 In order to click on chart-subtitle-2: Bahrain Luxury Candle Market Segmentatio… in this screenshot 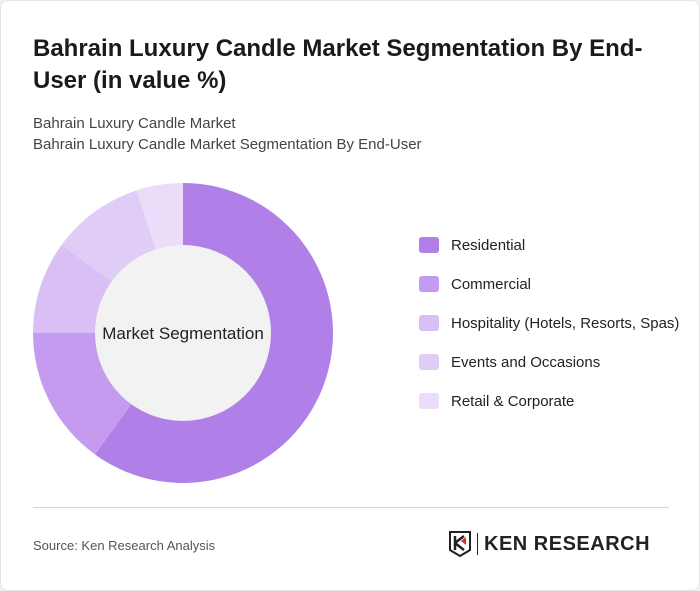, I will do `click(227, 144)`.